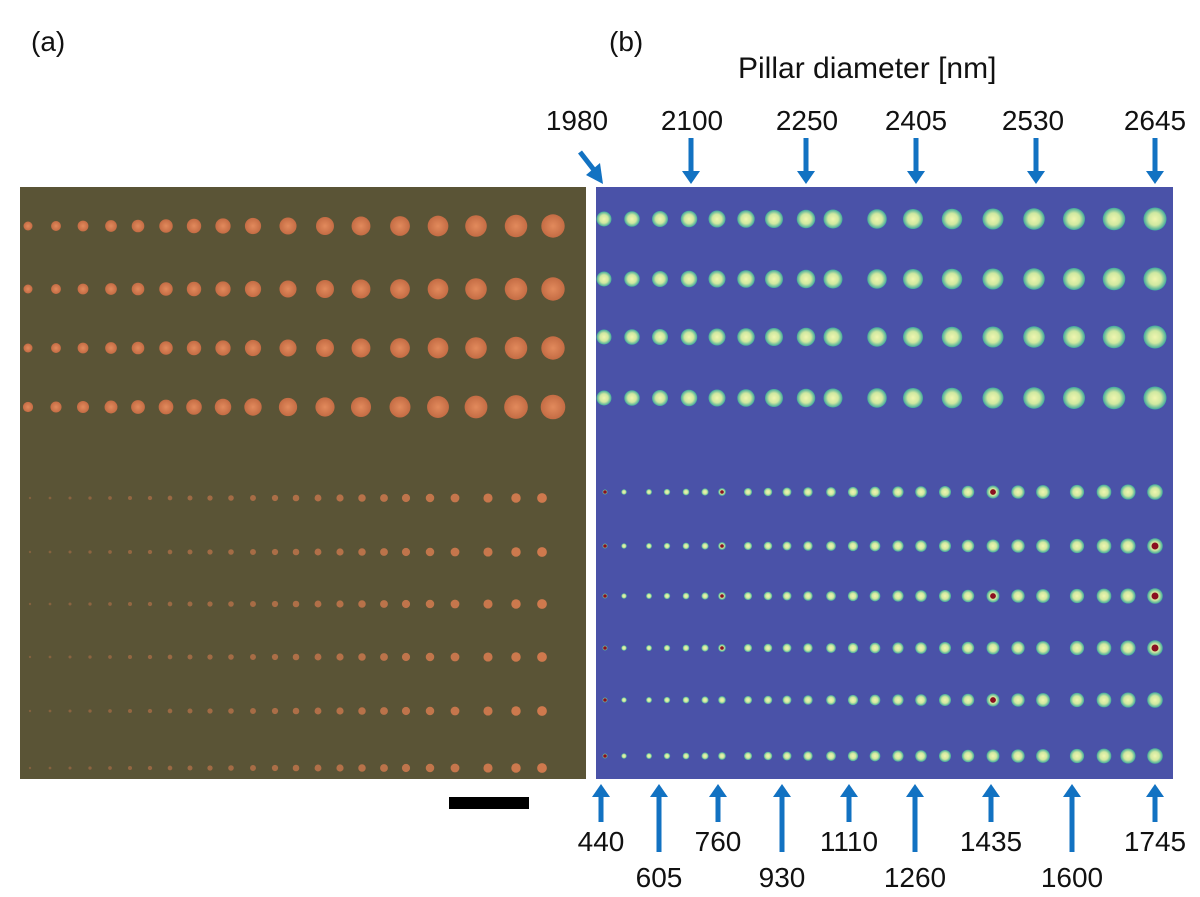  I want to click on bottom-diameter-label: 440, so click(601, 841).